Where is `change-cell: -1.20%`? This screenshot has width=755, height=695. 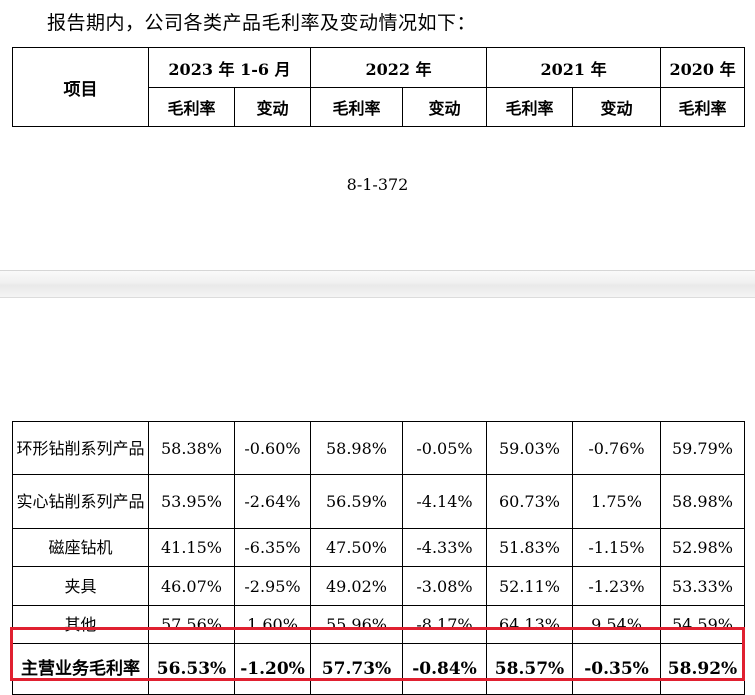
change-cell: -1.20% is located at coordinates (272, 669).